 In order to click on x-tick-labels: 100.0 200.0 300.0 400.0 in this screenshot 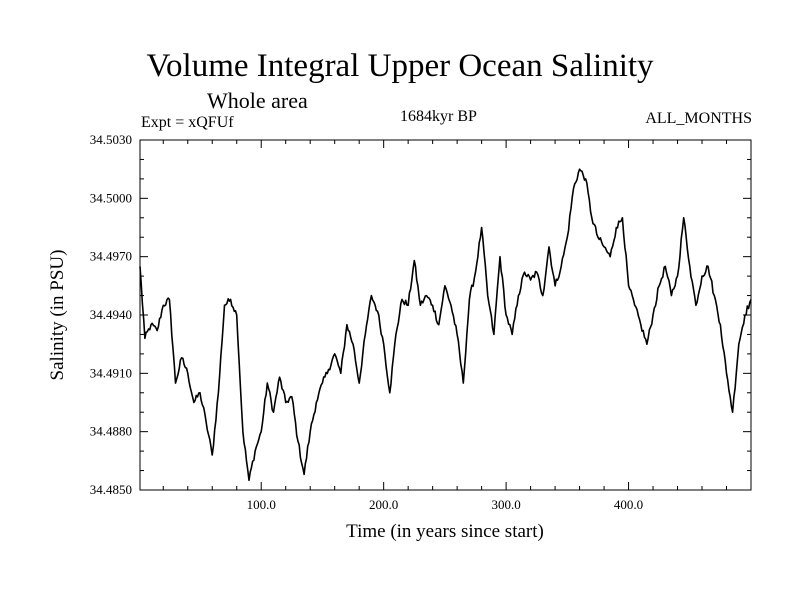, I will do `click(445, 504)`.